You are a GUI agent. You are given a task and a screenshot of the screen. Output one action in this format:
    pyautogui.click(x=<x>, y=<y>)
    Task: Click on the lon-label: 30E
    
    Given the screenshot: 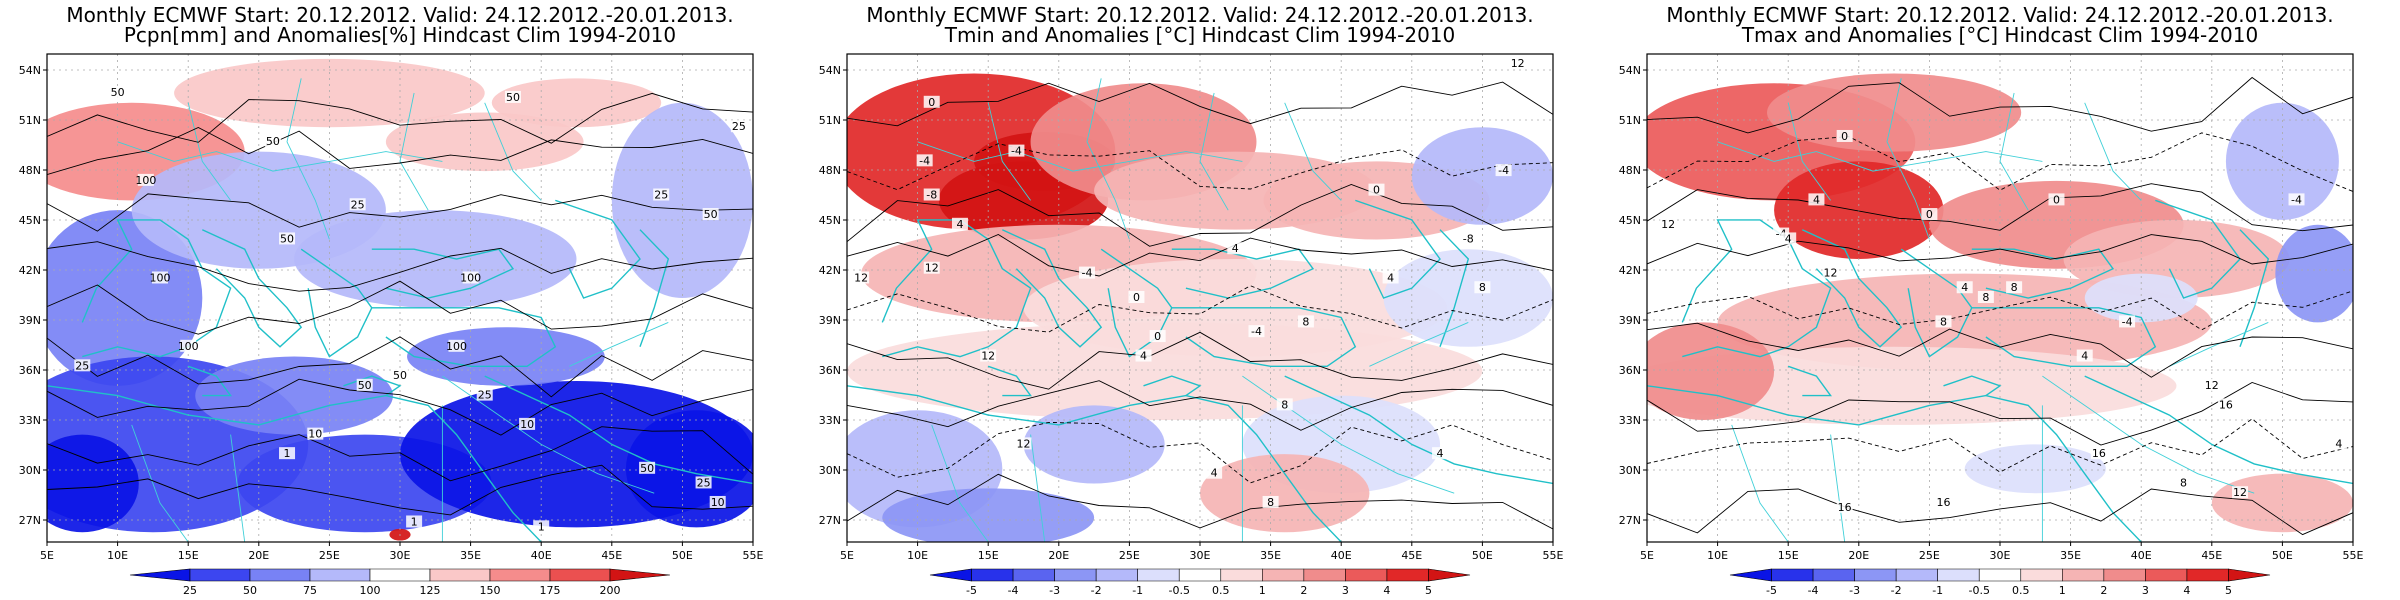 What is the action you would take?
    pyautogui.click(x=2000, y=555)
    